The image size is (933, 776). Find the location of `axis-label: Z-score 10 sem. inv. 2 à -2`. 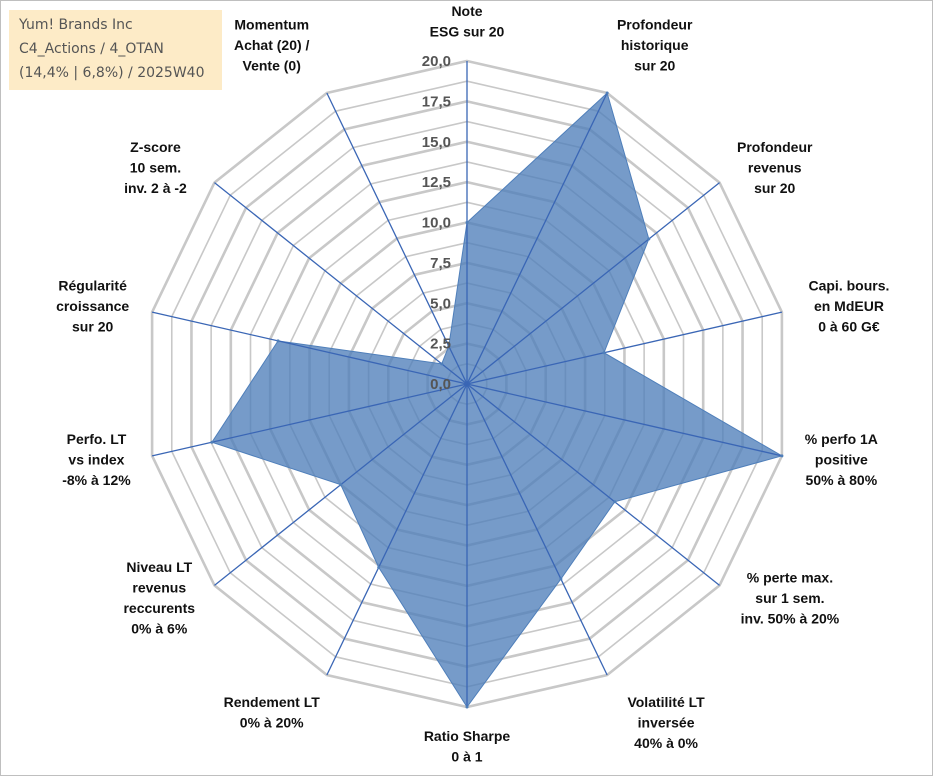

axis-label: Z-score 10 sem. inv. 2 à -2 is located at coordinates (155, 167).